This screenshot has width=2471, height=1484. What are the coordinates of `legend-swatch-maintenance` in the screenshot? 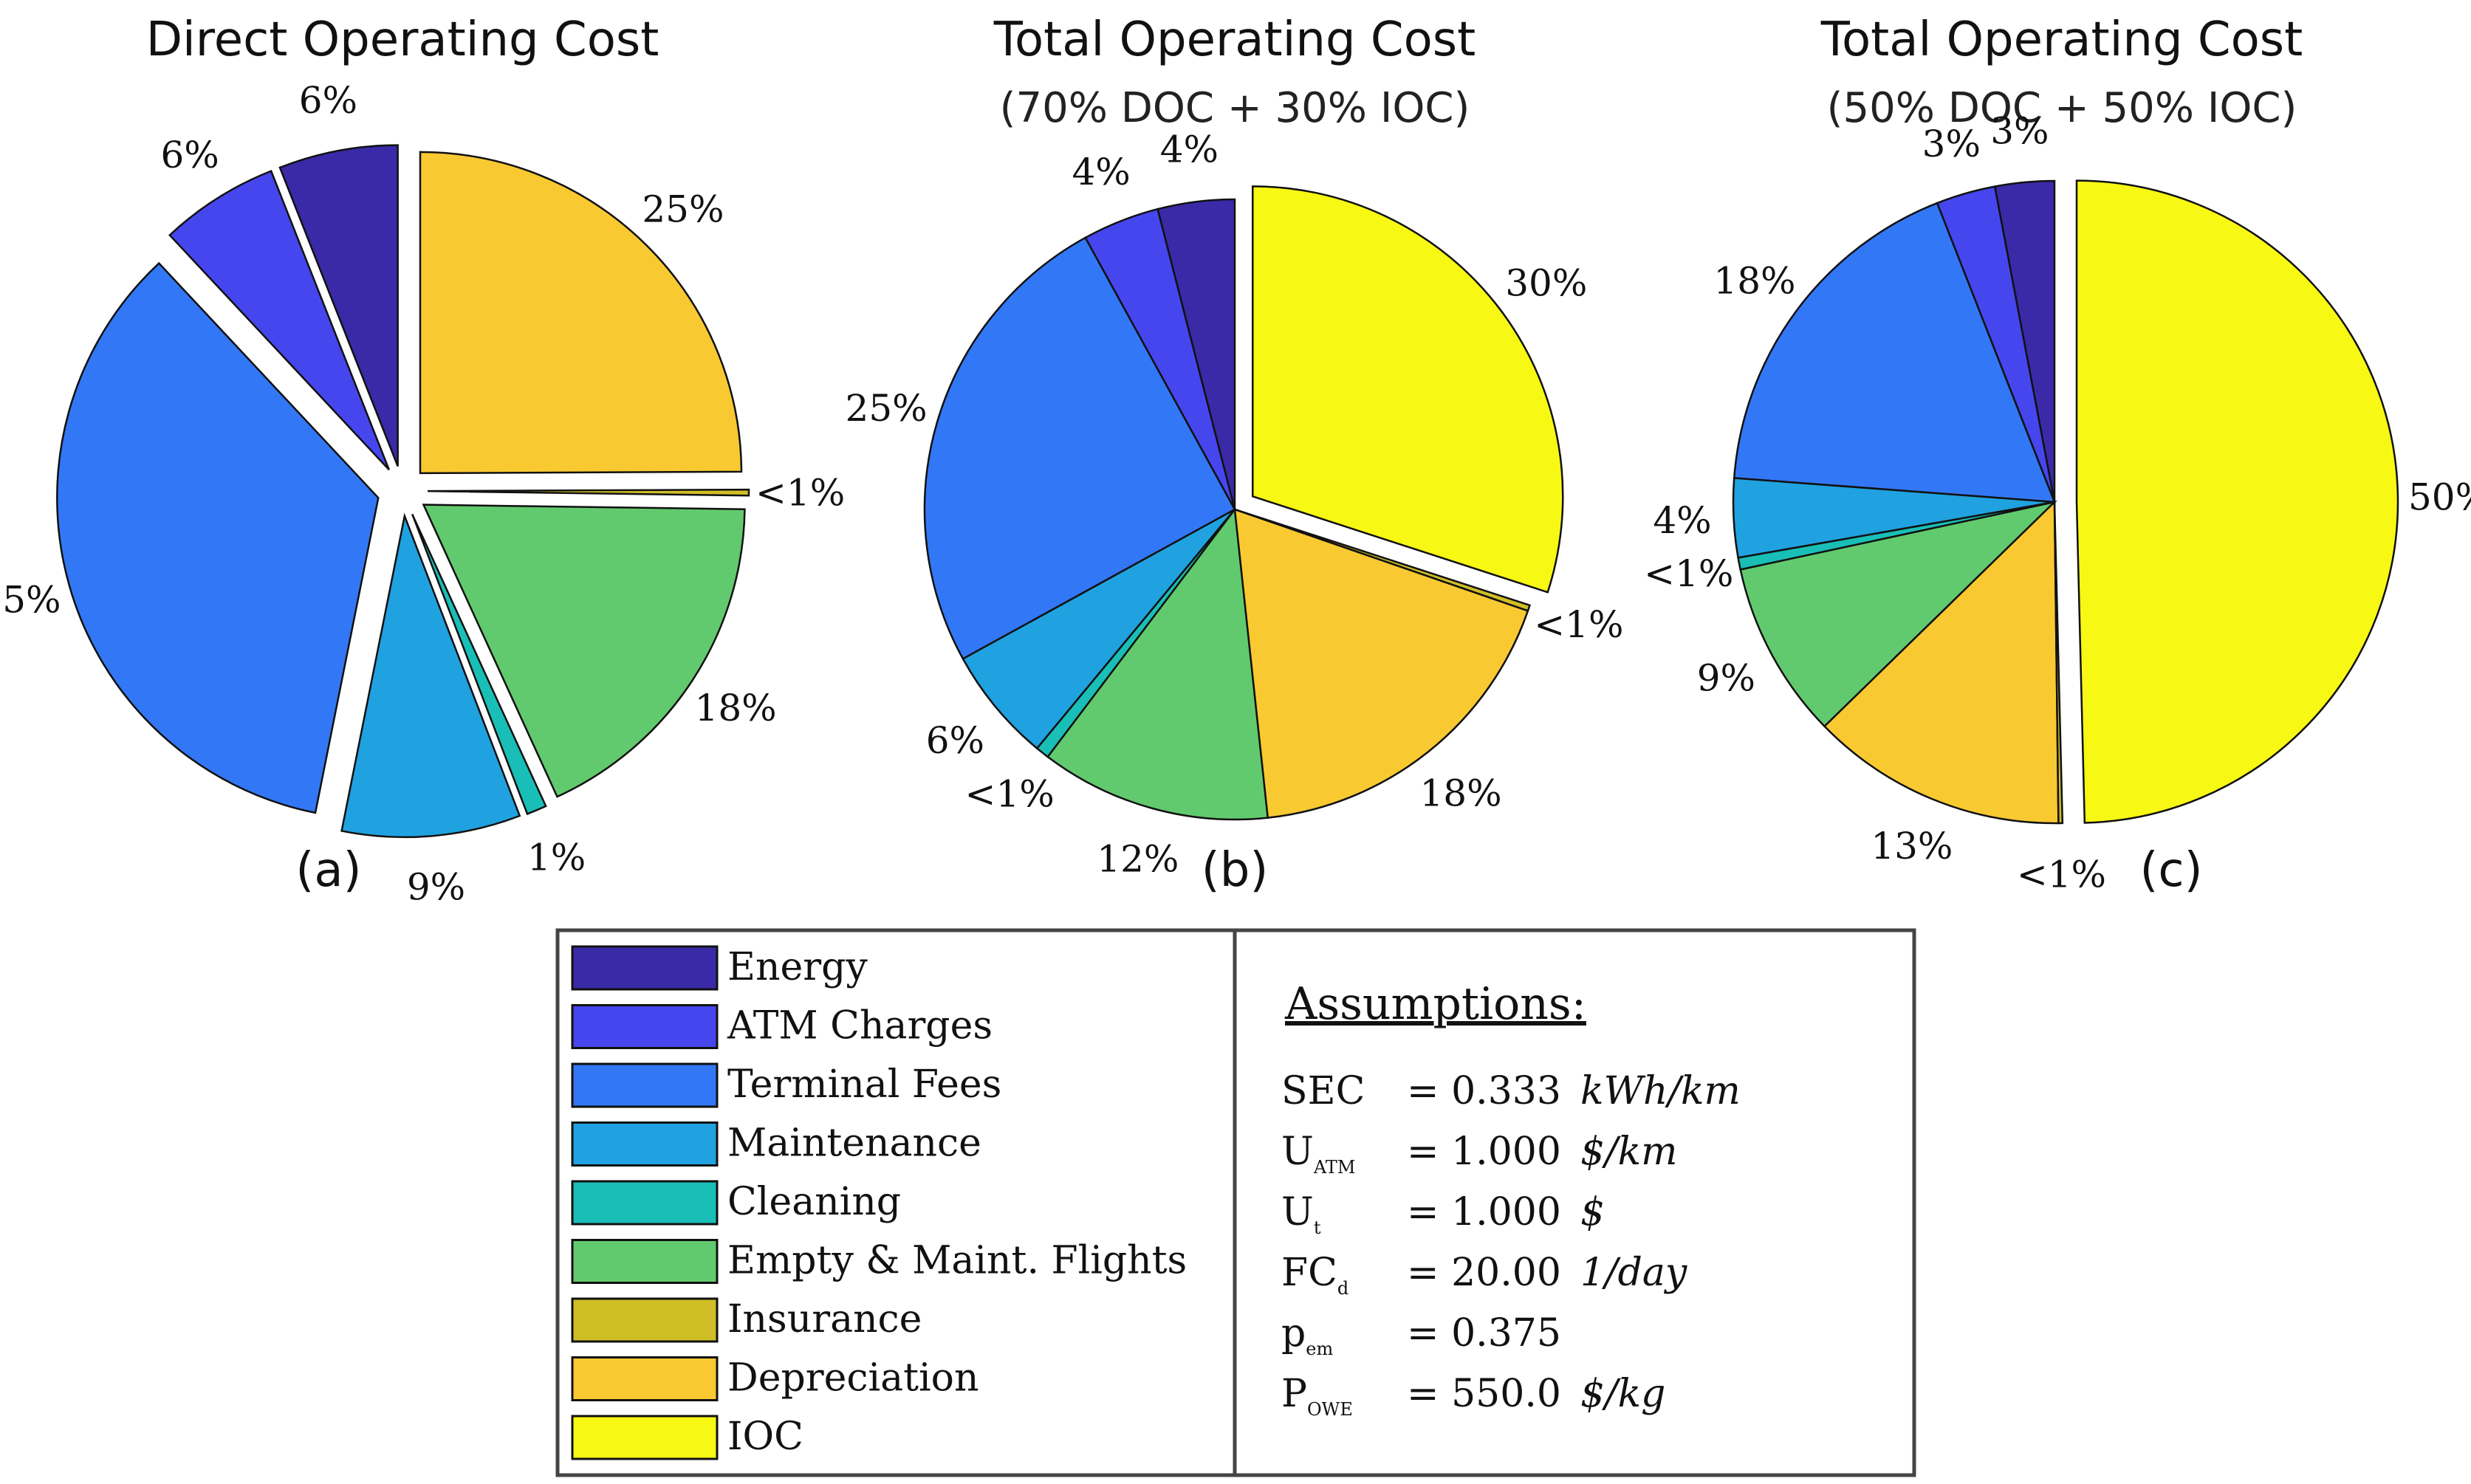 It's located at (645, 1144).